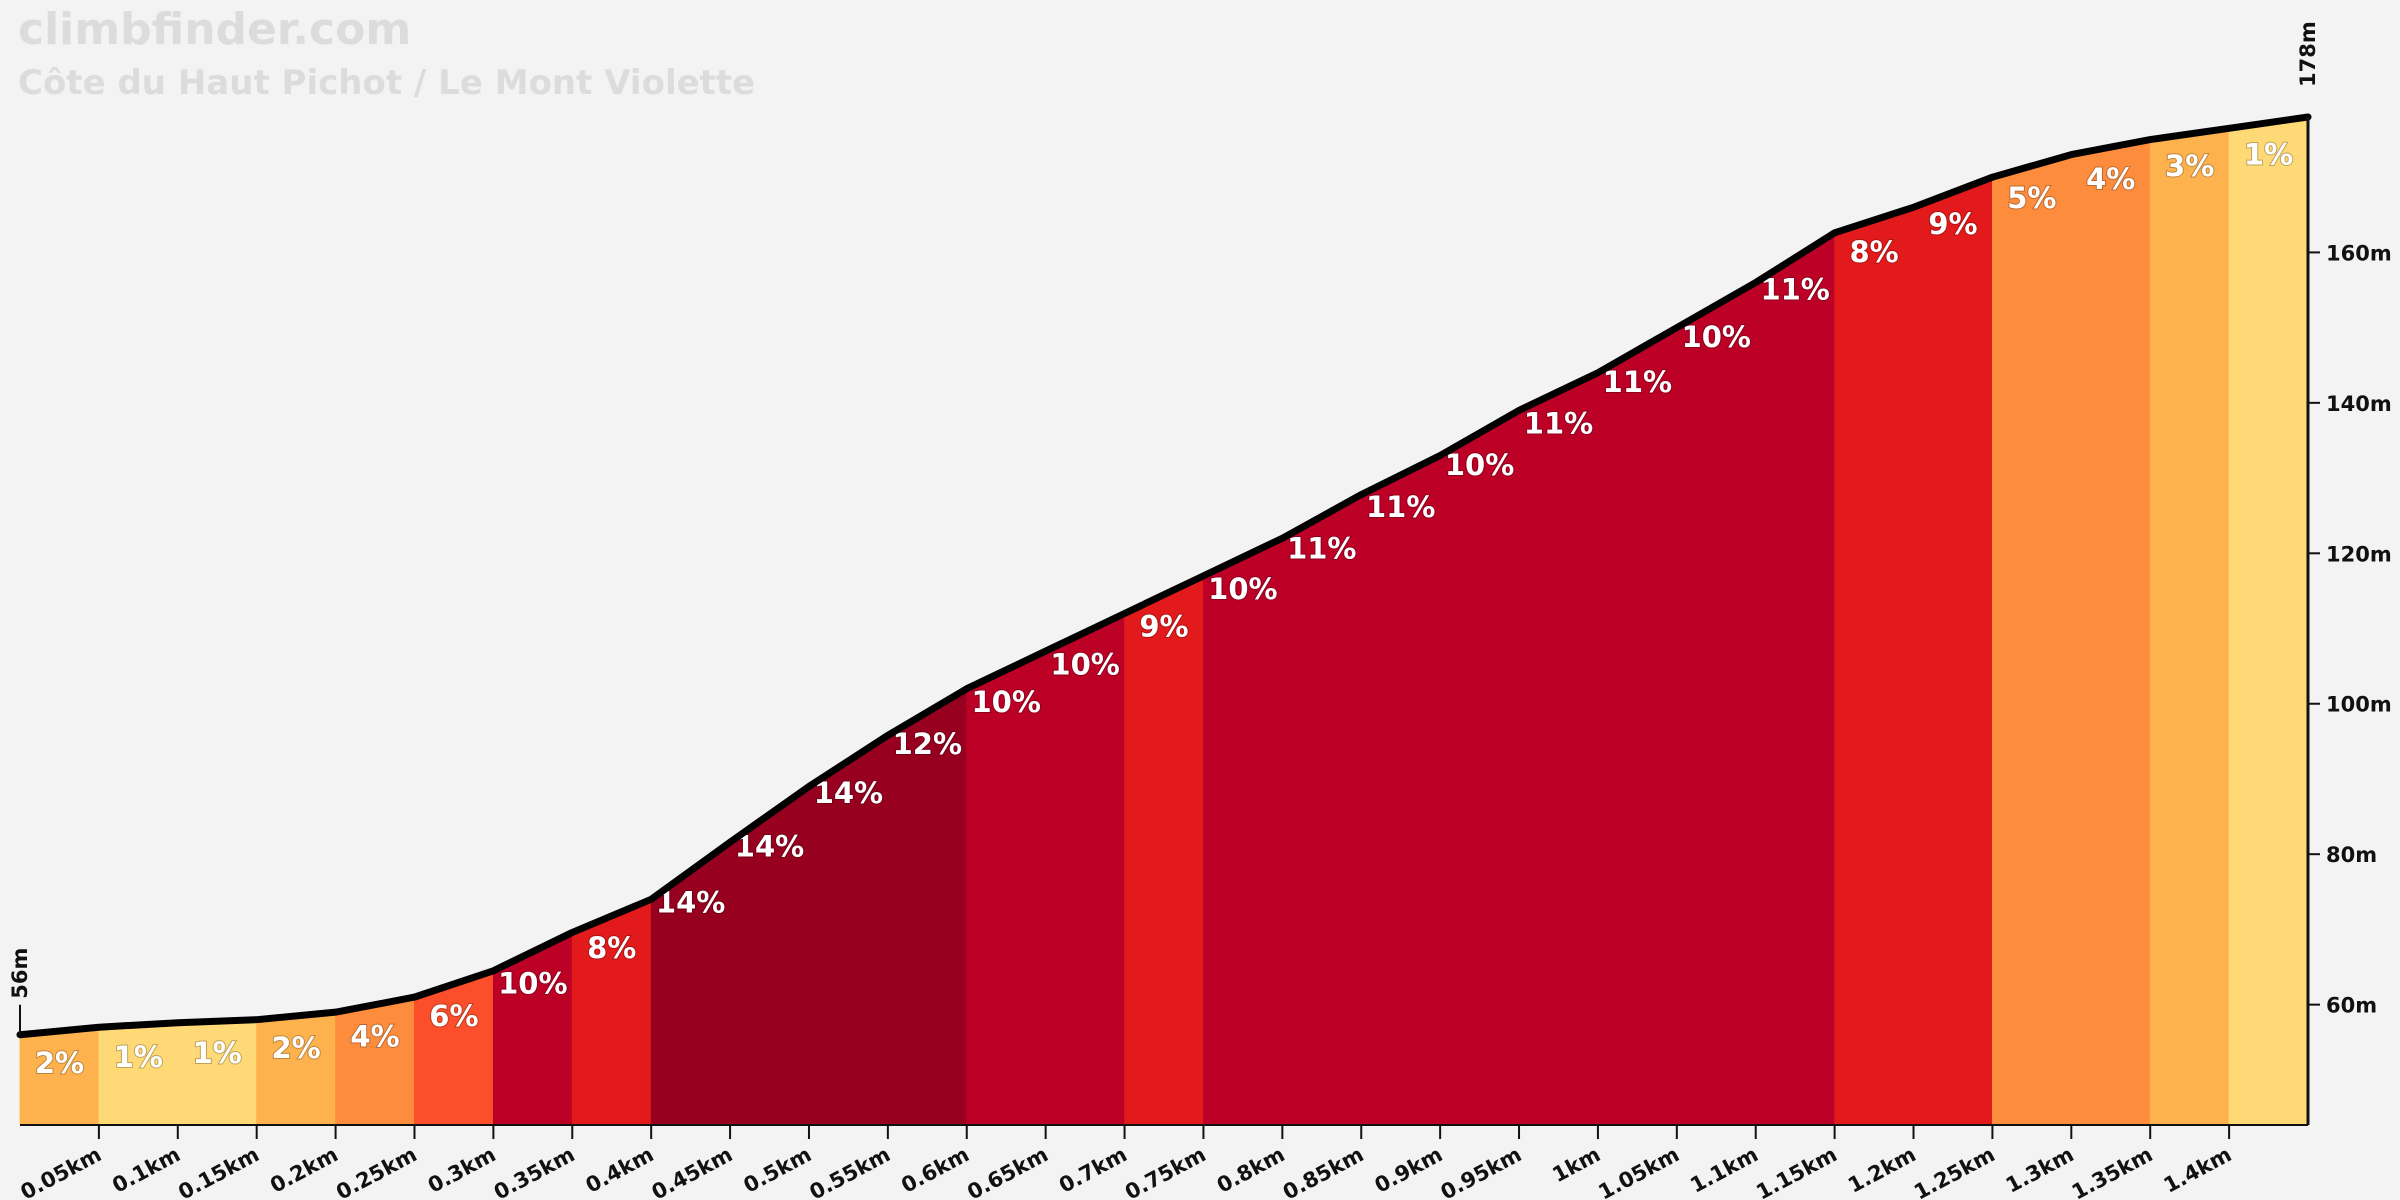  Describe the element at coordinates (2351, 855) in the screenshot. I see `y-tick-label: 80m` at that location.